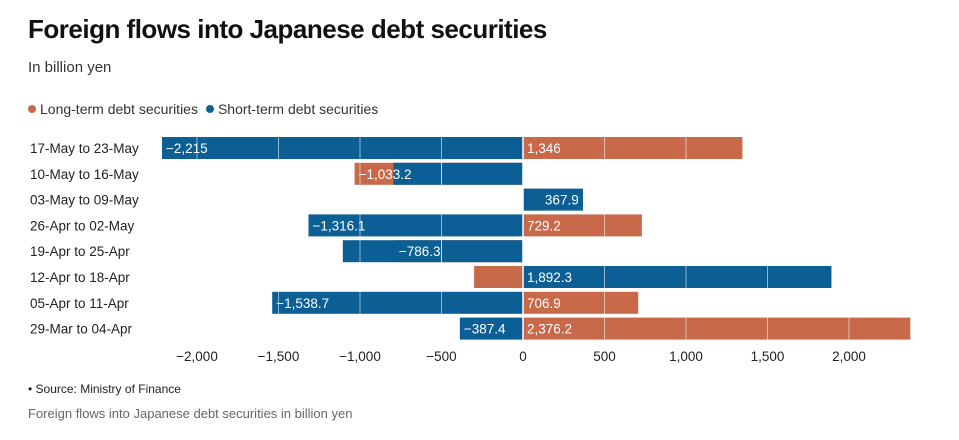 This screenshot has height=440, width=959. I want to click on x-tick-label: −500, so click(441, 356).